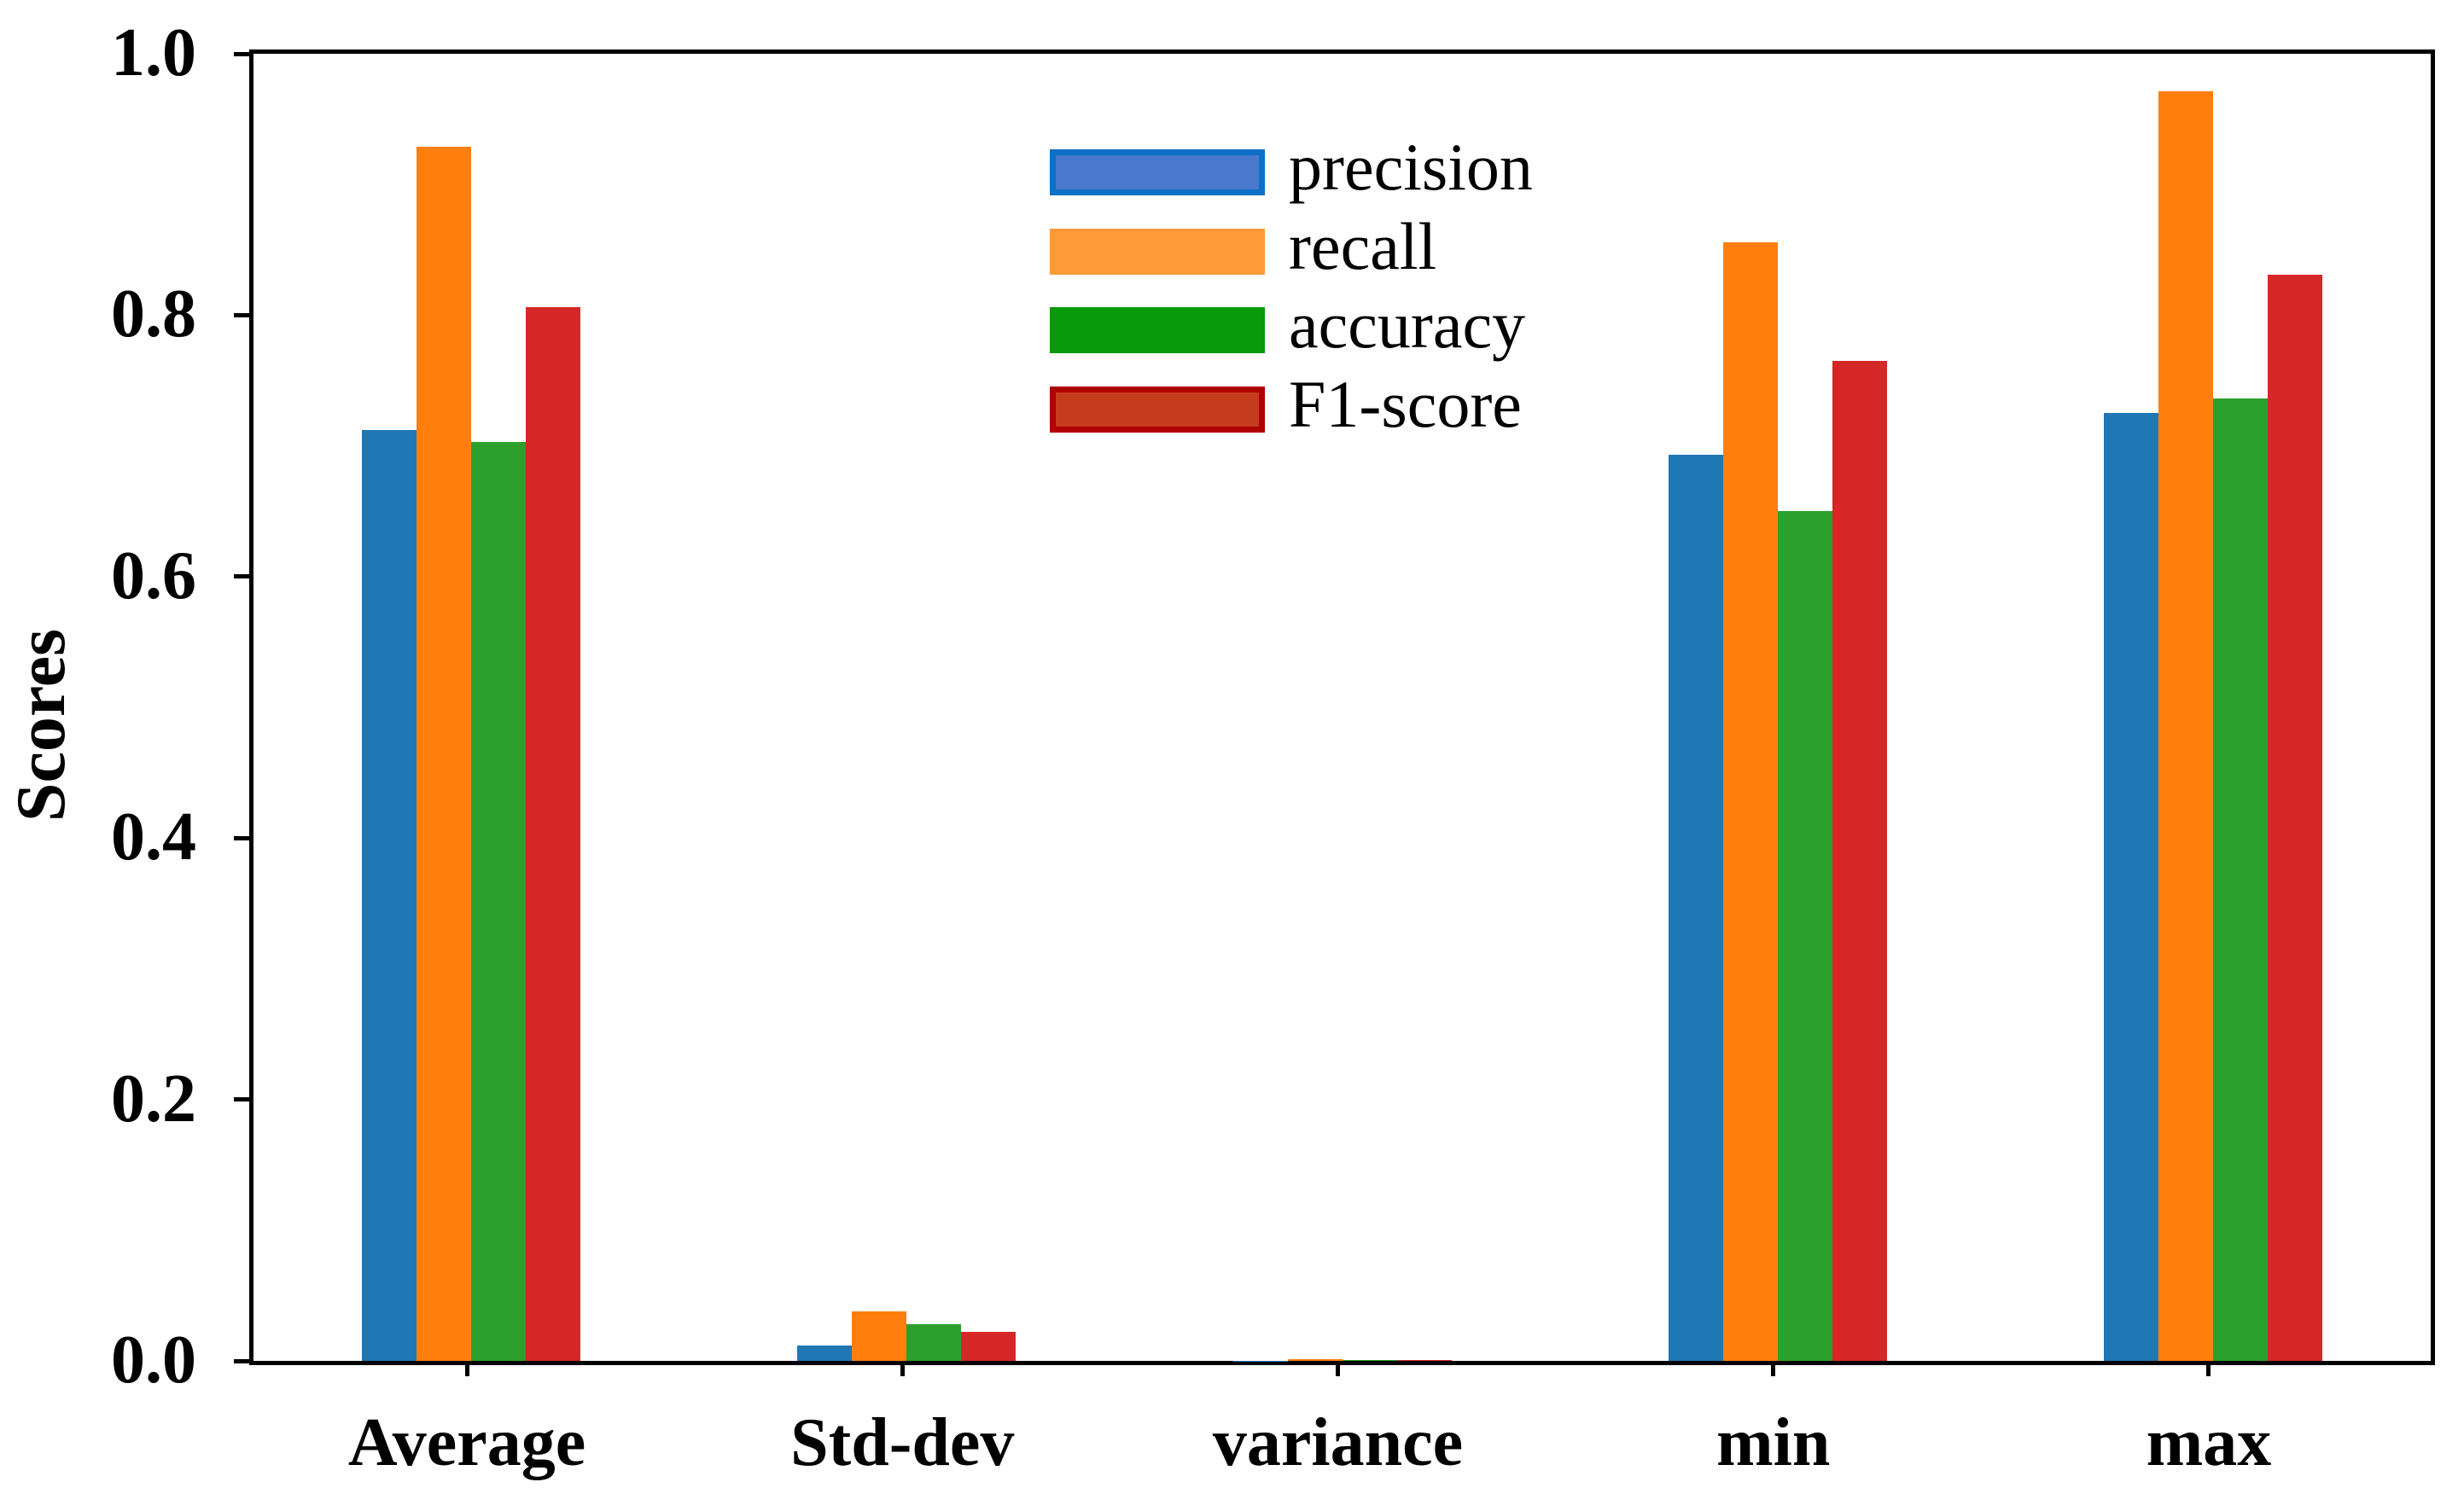 Image resolution: width=2464 pixels, height=1488 pixels. Describe the element at coordinates (2294, 818) in the screenshot. I see `bar-F1-score-max` at that location.